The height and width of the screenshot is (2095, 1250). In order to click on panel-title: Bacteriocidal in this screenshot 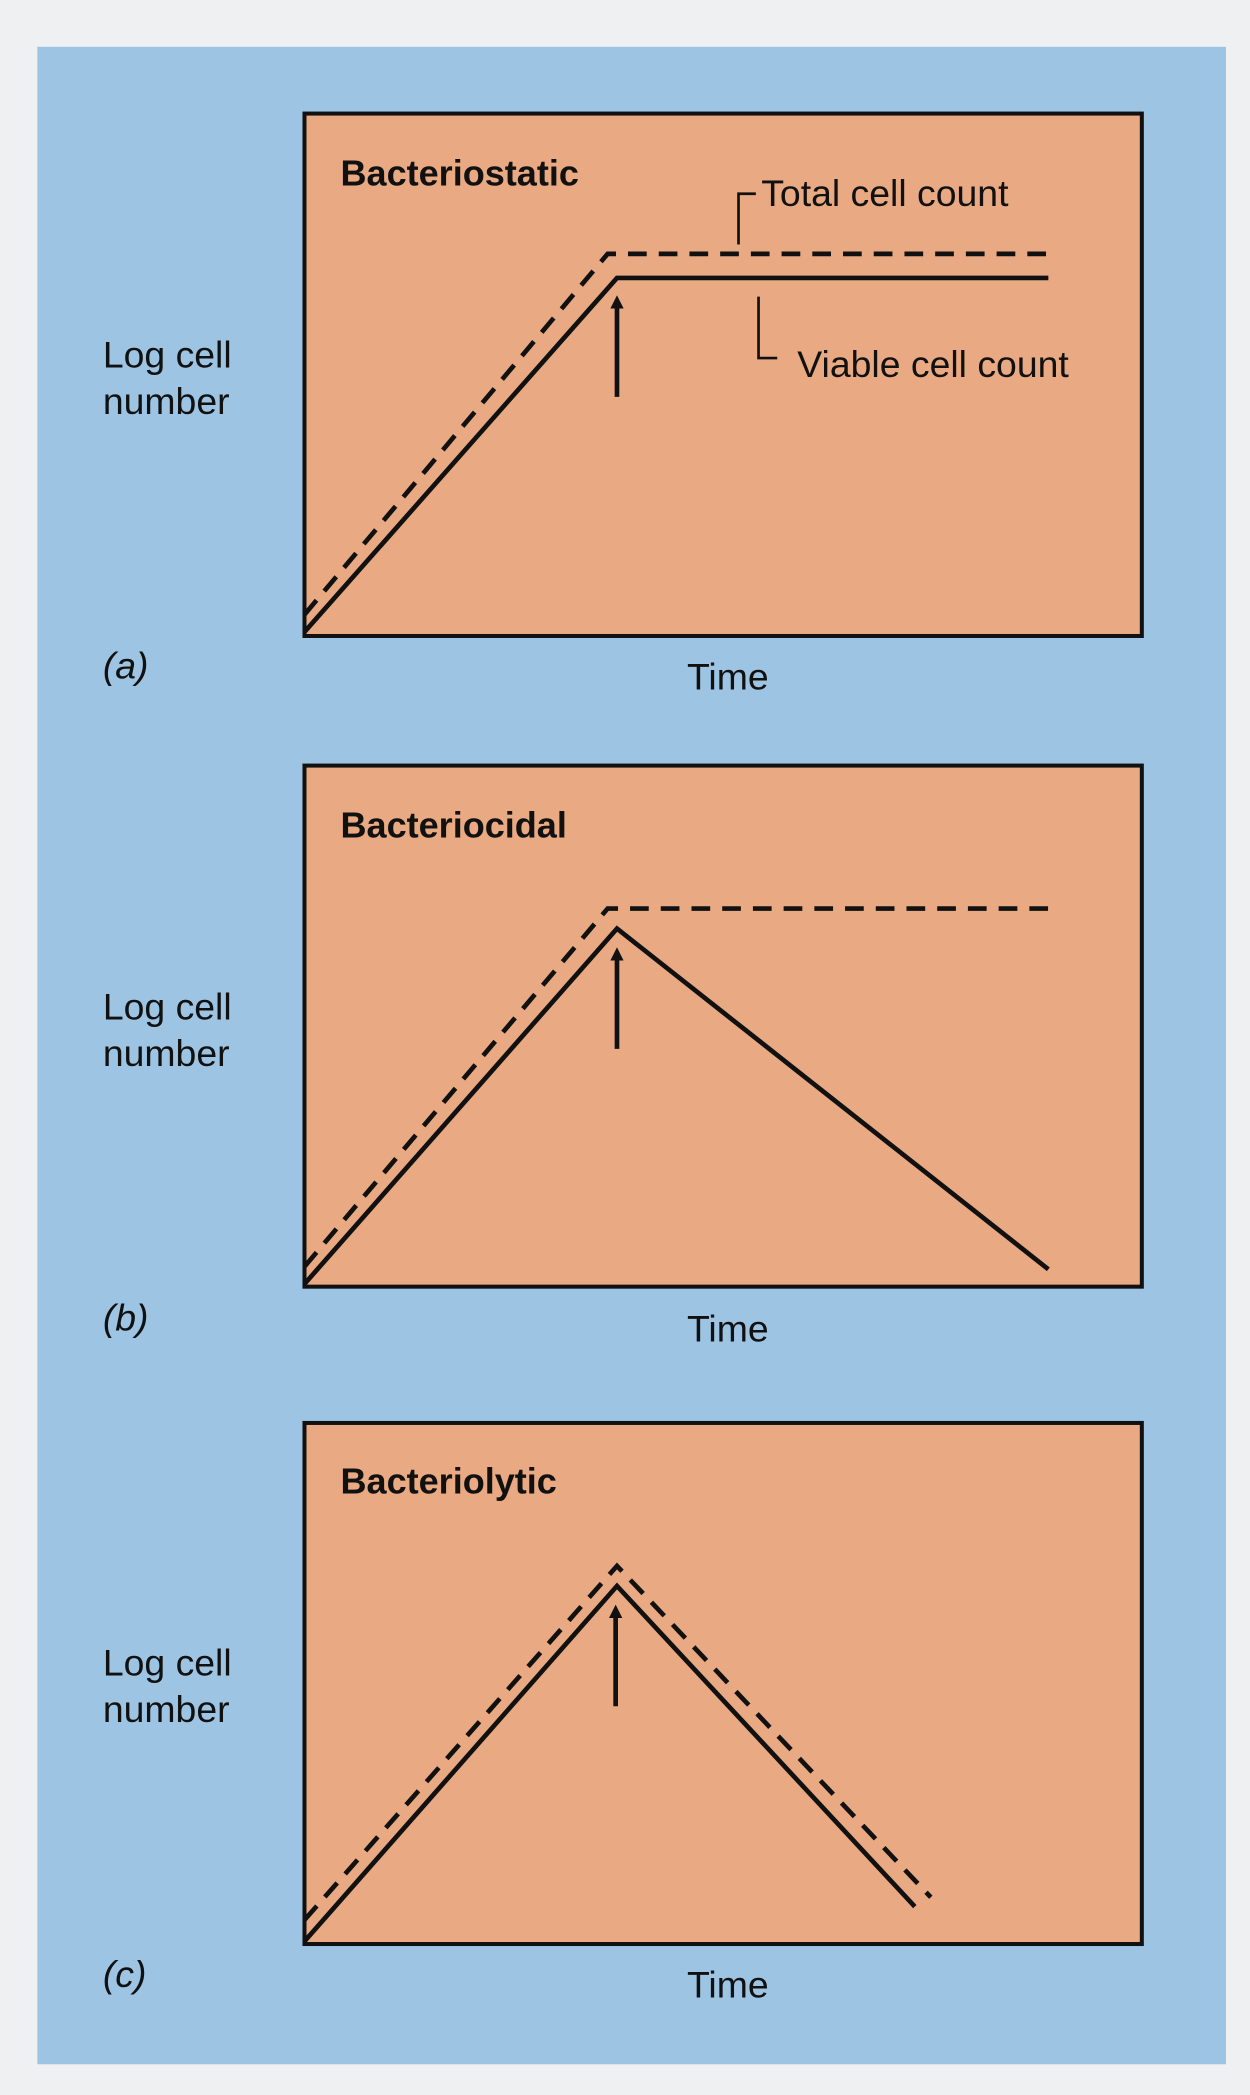, I will do `click(454, 825)`.